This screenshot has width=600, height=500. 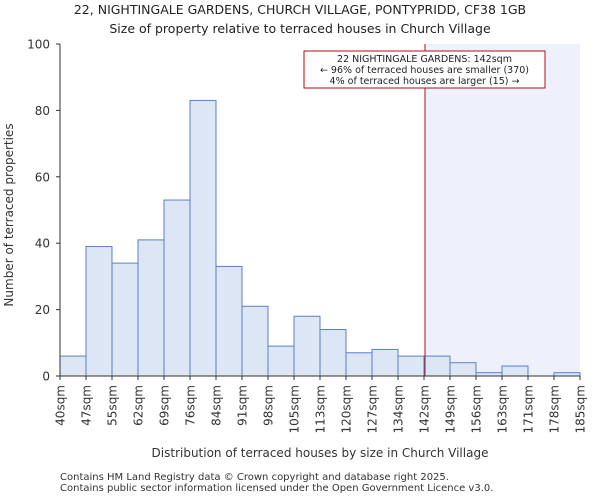 What do you see at coordinates (9, 214) in the screenshot?
I see `y-axis-label: Number of terraced properties` at bounding box center [9, 214].